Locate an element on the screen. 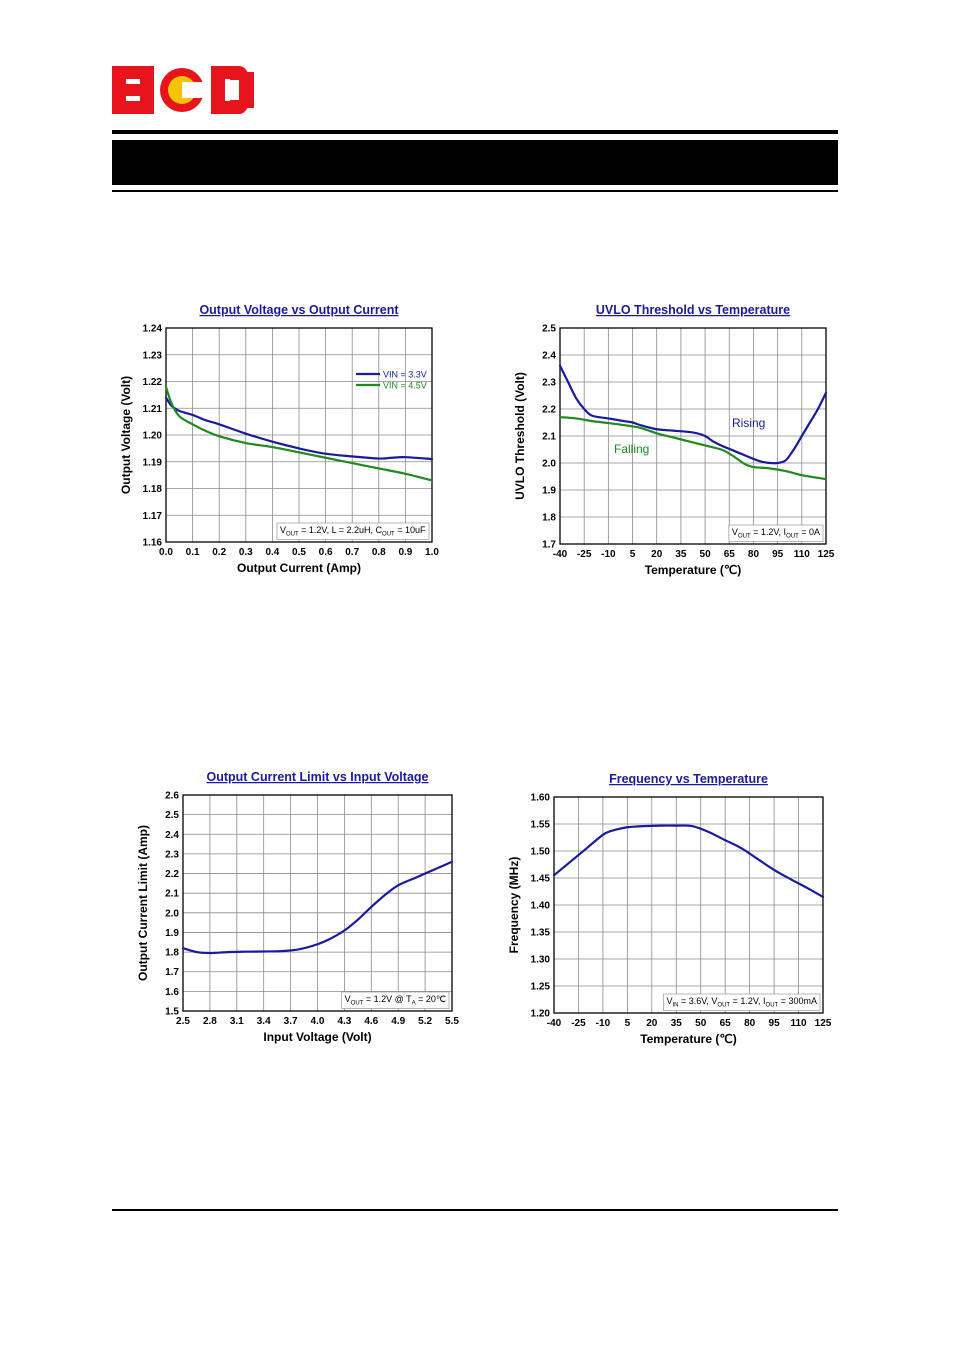 This screenshot has width=954, height=1350. series-label: Rising is located at coordinates (748, 423).